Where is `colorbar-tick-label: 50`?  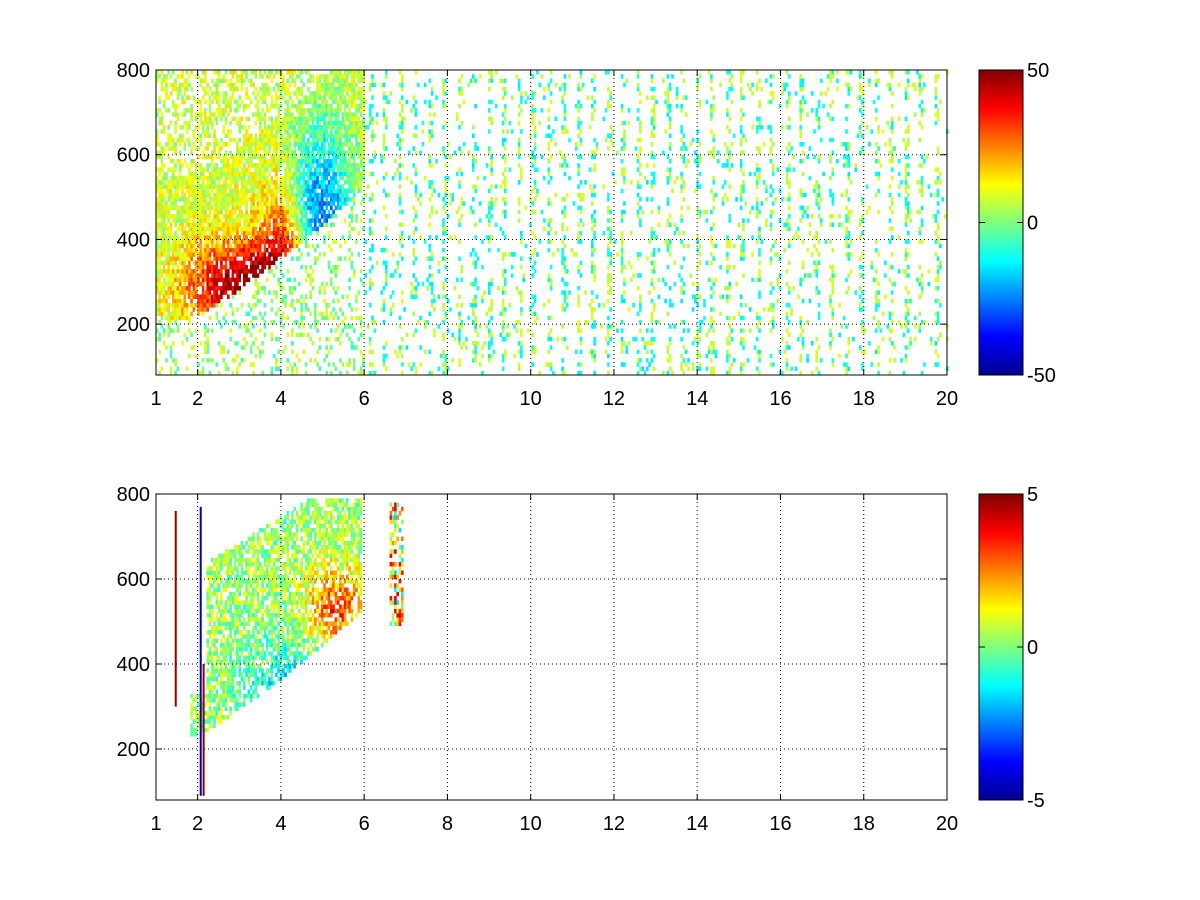 colorbar-tick-label: 50 is located at coordinates (1038, 71).